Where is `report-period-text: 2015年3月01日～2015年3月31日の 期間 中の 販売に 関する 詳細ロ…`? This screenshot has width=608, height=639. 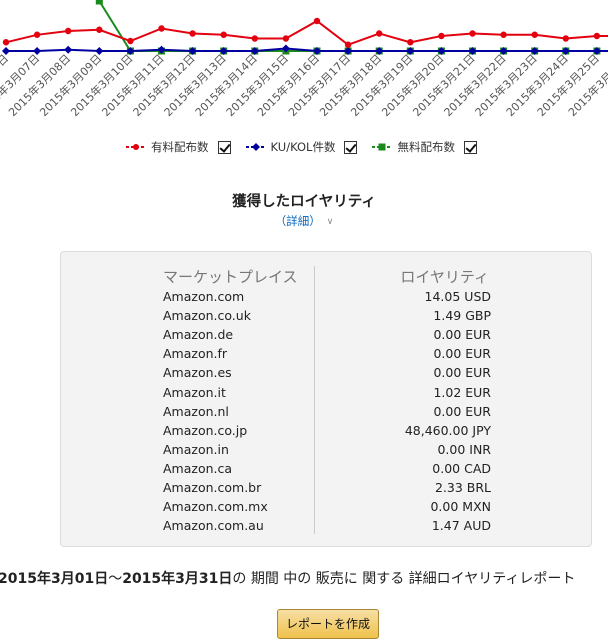
report-period-text: 2015年3月01日～2015年3月31日の 期間 中の 販売に 関する 詳細ロ… is located at coordinates (304, 578).